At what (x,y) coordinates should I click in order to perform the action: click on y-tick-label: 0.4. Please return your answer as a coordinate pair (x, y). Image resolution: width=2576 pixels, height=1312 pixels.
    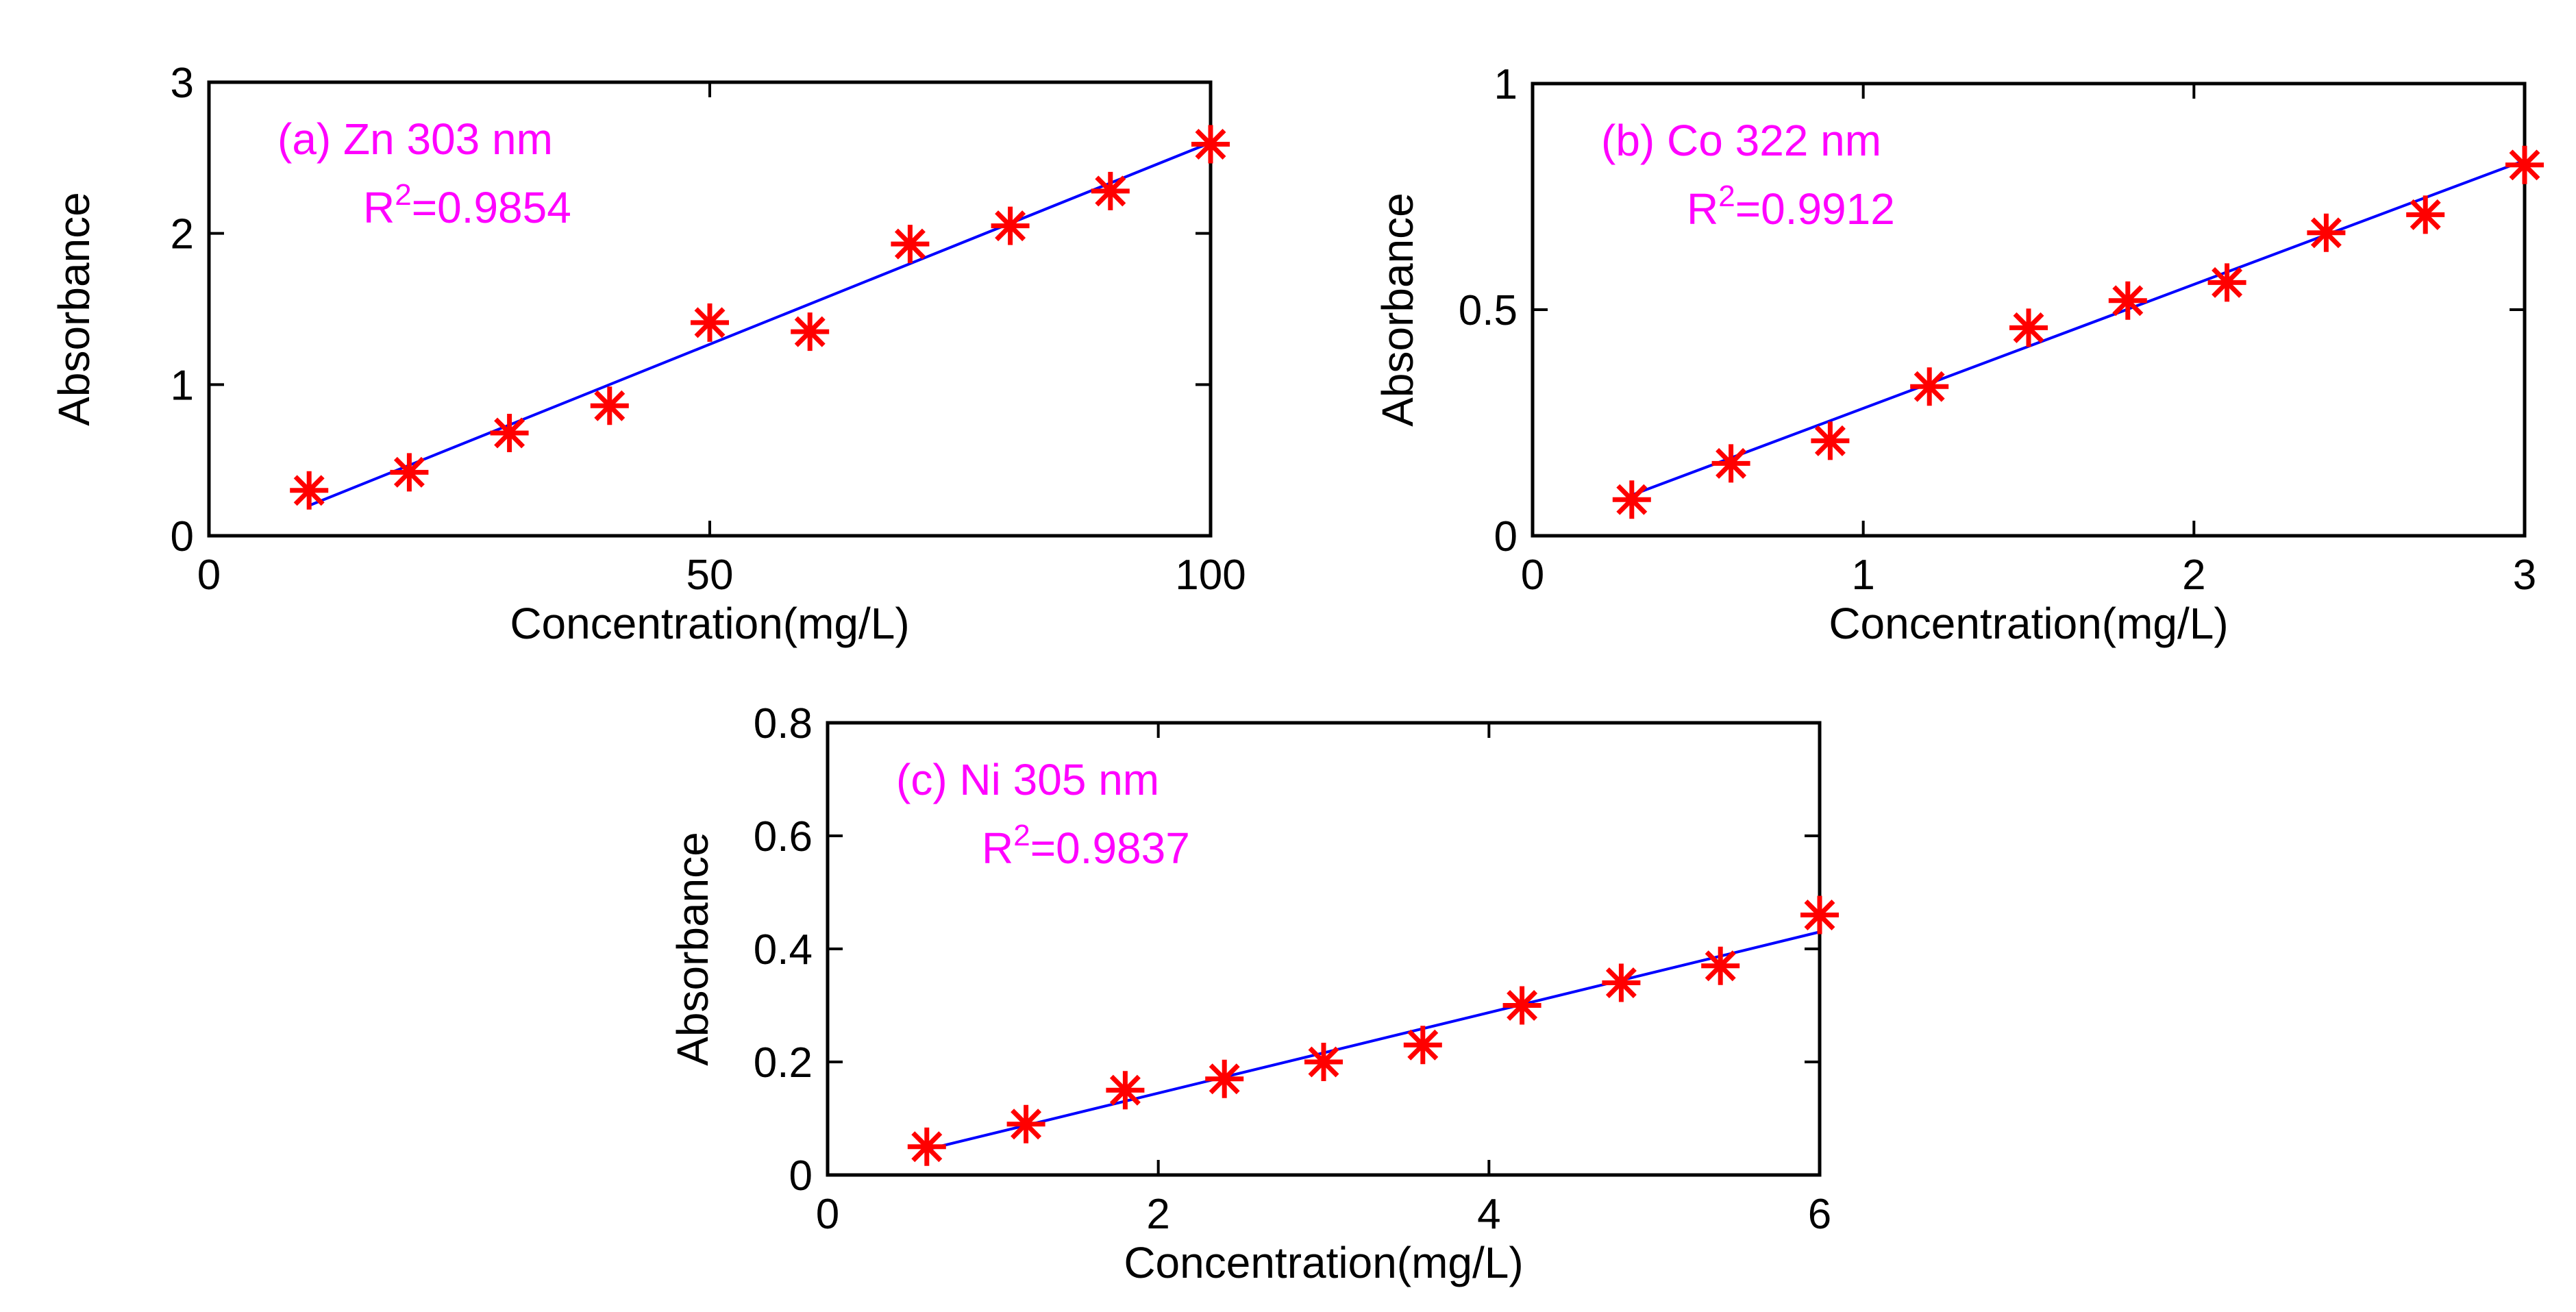
    Looking at the image, I should click on (783, 950).